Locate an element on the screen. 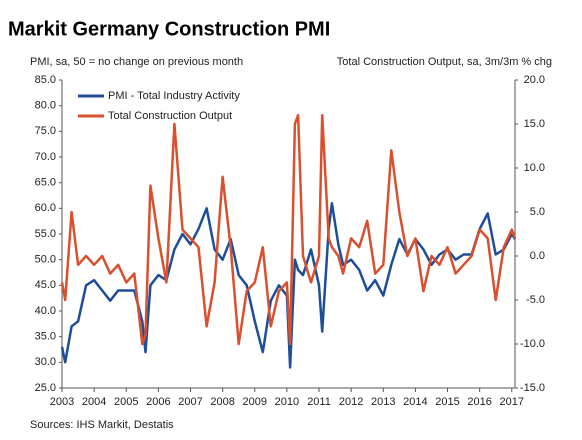  x-tick-label: 2009 is located at coordinates (255, 402).